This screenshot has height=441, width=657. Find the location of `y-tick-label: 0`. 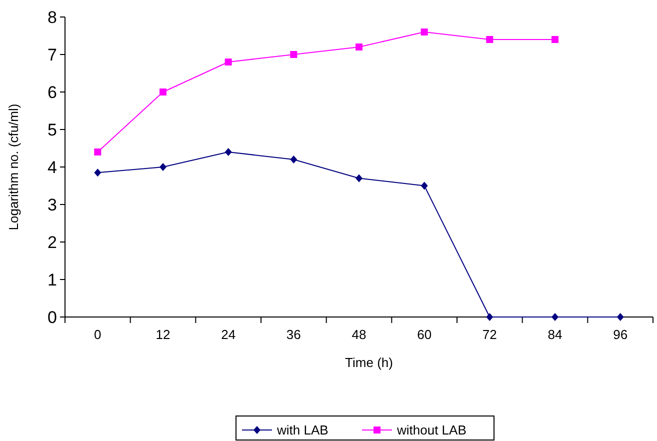

y-tick-label: 0 is located at coordinates (52, 317).